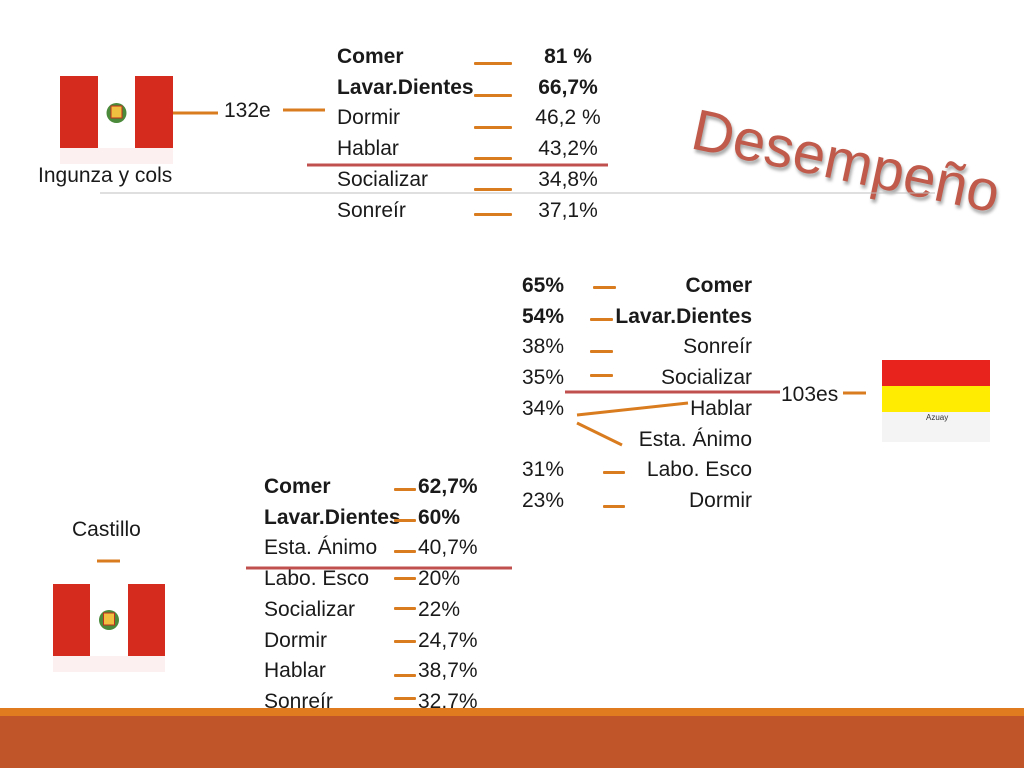 The height and width of the screenshot is (768, 1024). Describe the element at coordinates (568, 56) in the screenshot. I see `list-item-value: 81 %` at that location.